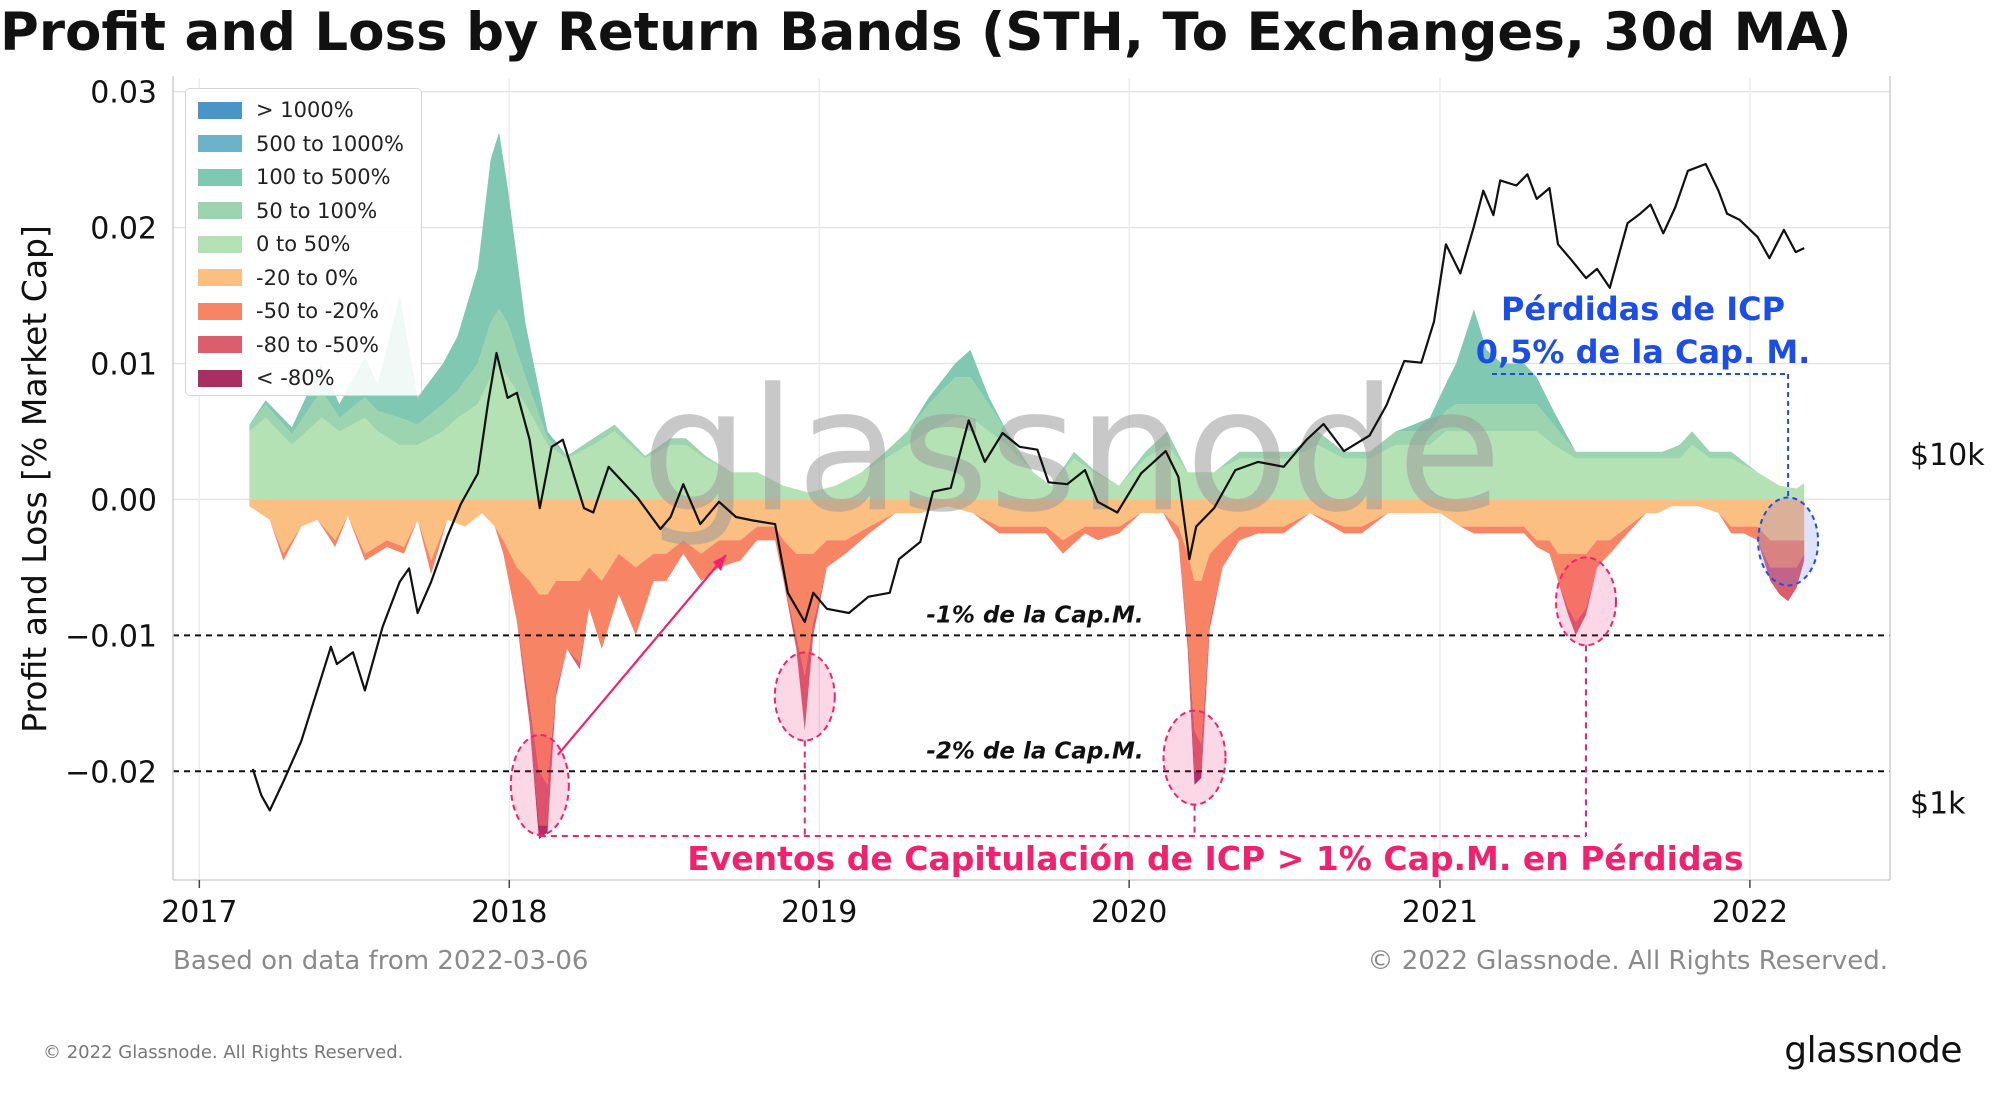  Describe the element at coordinates (123, 93) in the screenshot. I see `y-tick-label: 0.03` at that location.